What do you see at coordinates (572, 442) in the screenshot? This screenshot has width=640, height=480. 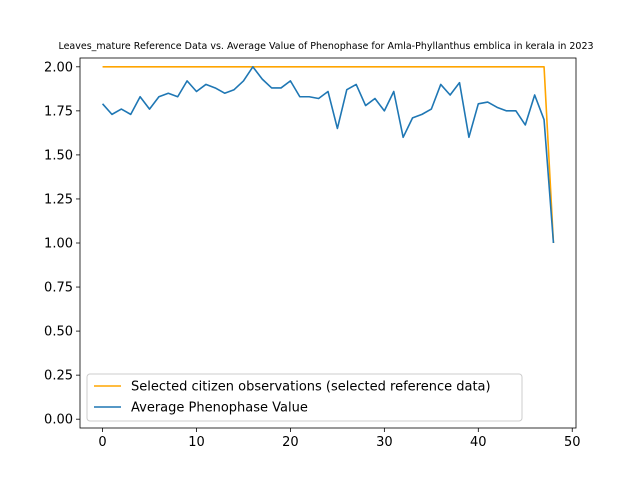 I see `x-tick-label: 50` at bounding box center [572, 442].